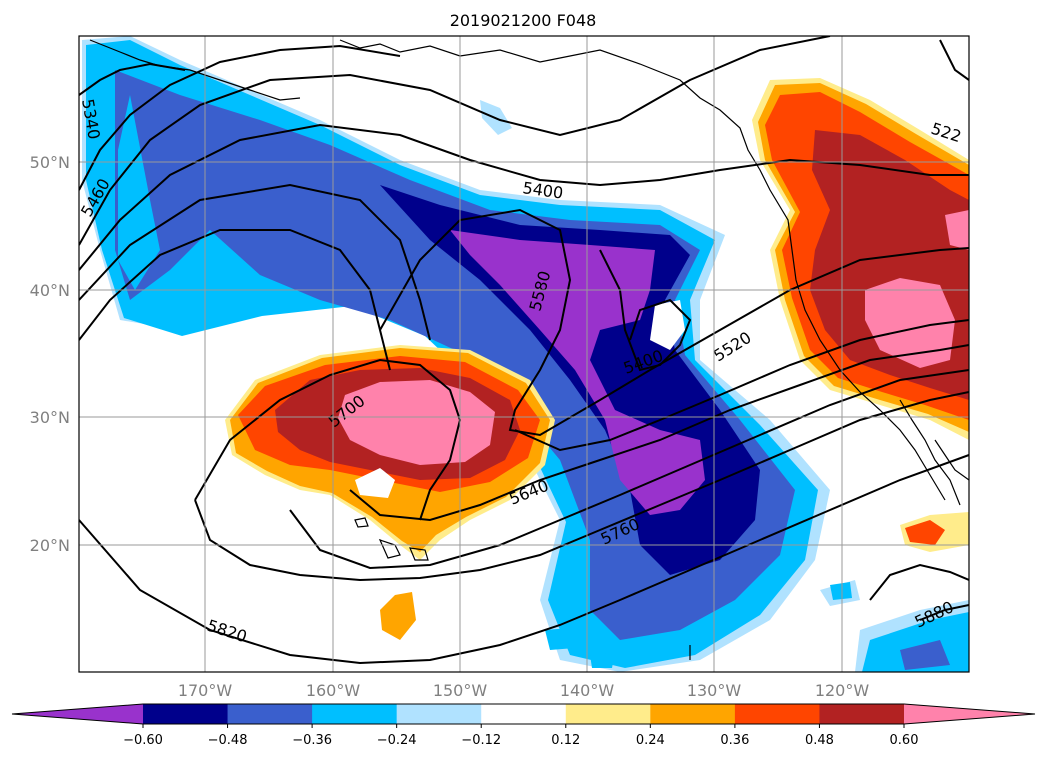  Describe the element at coordinates (333, 690) in the screenshot. I see `lon-label: 160°W` at that location.